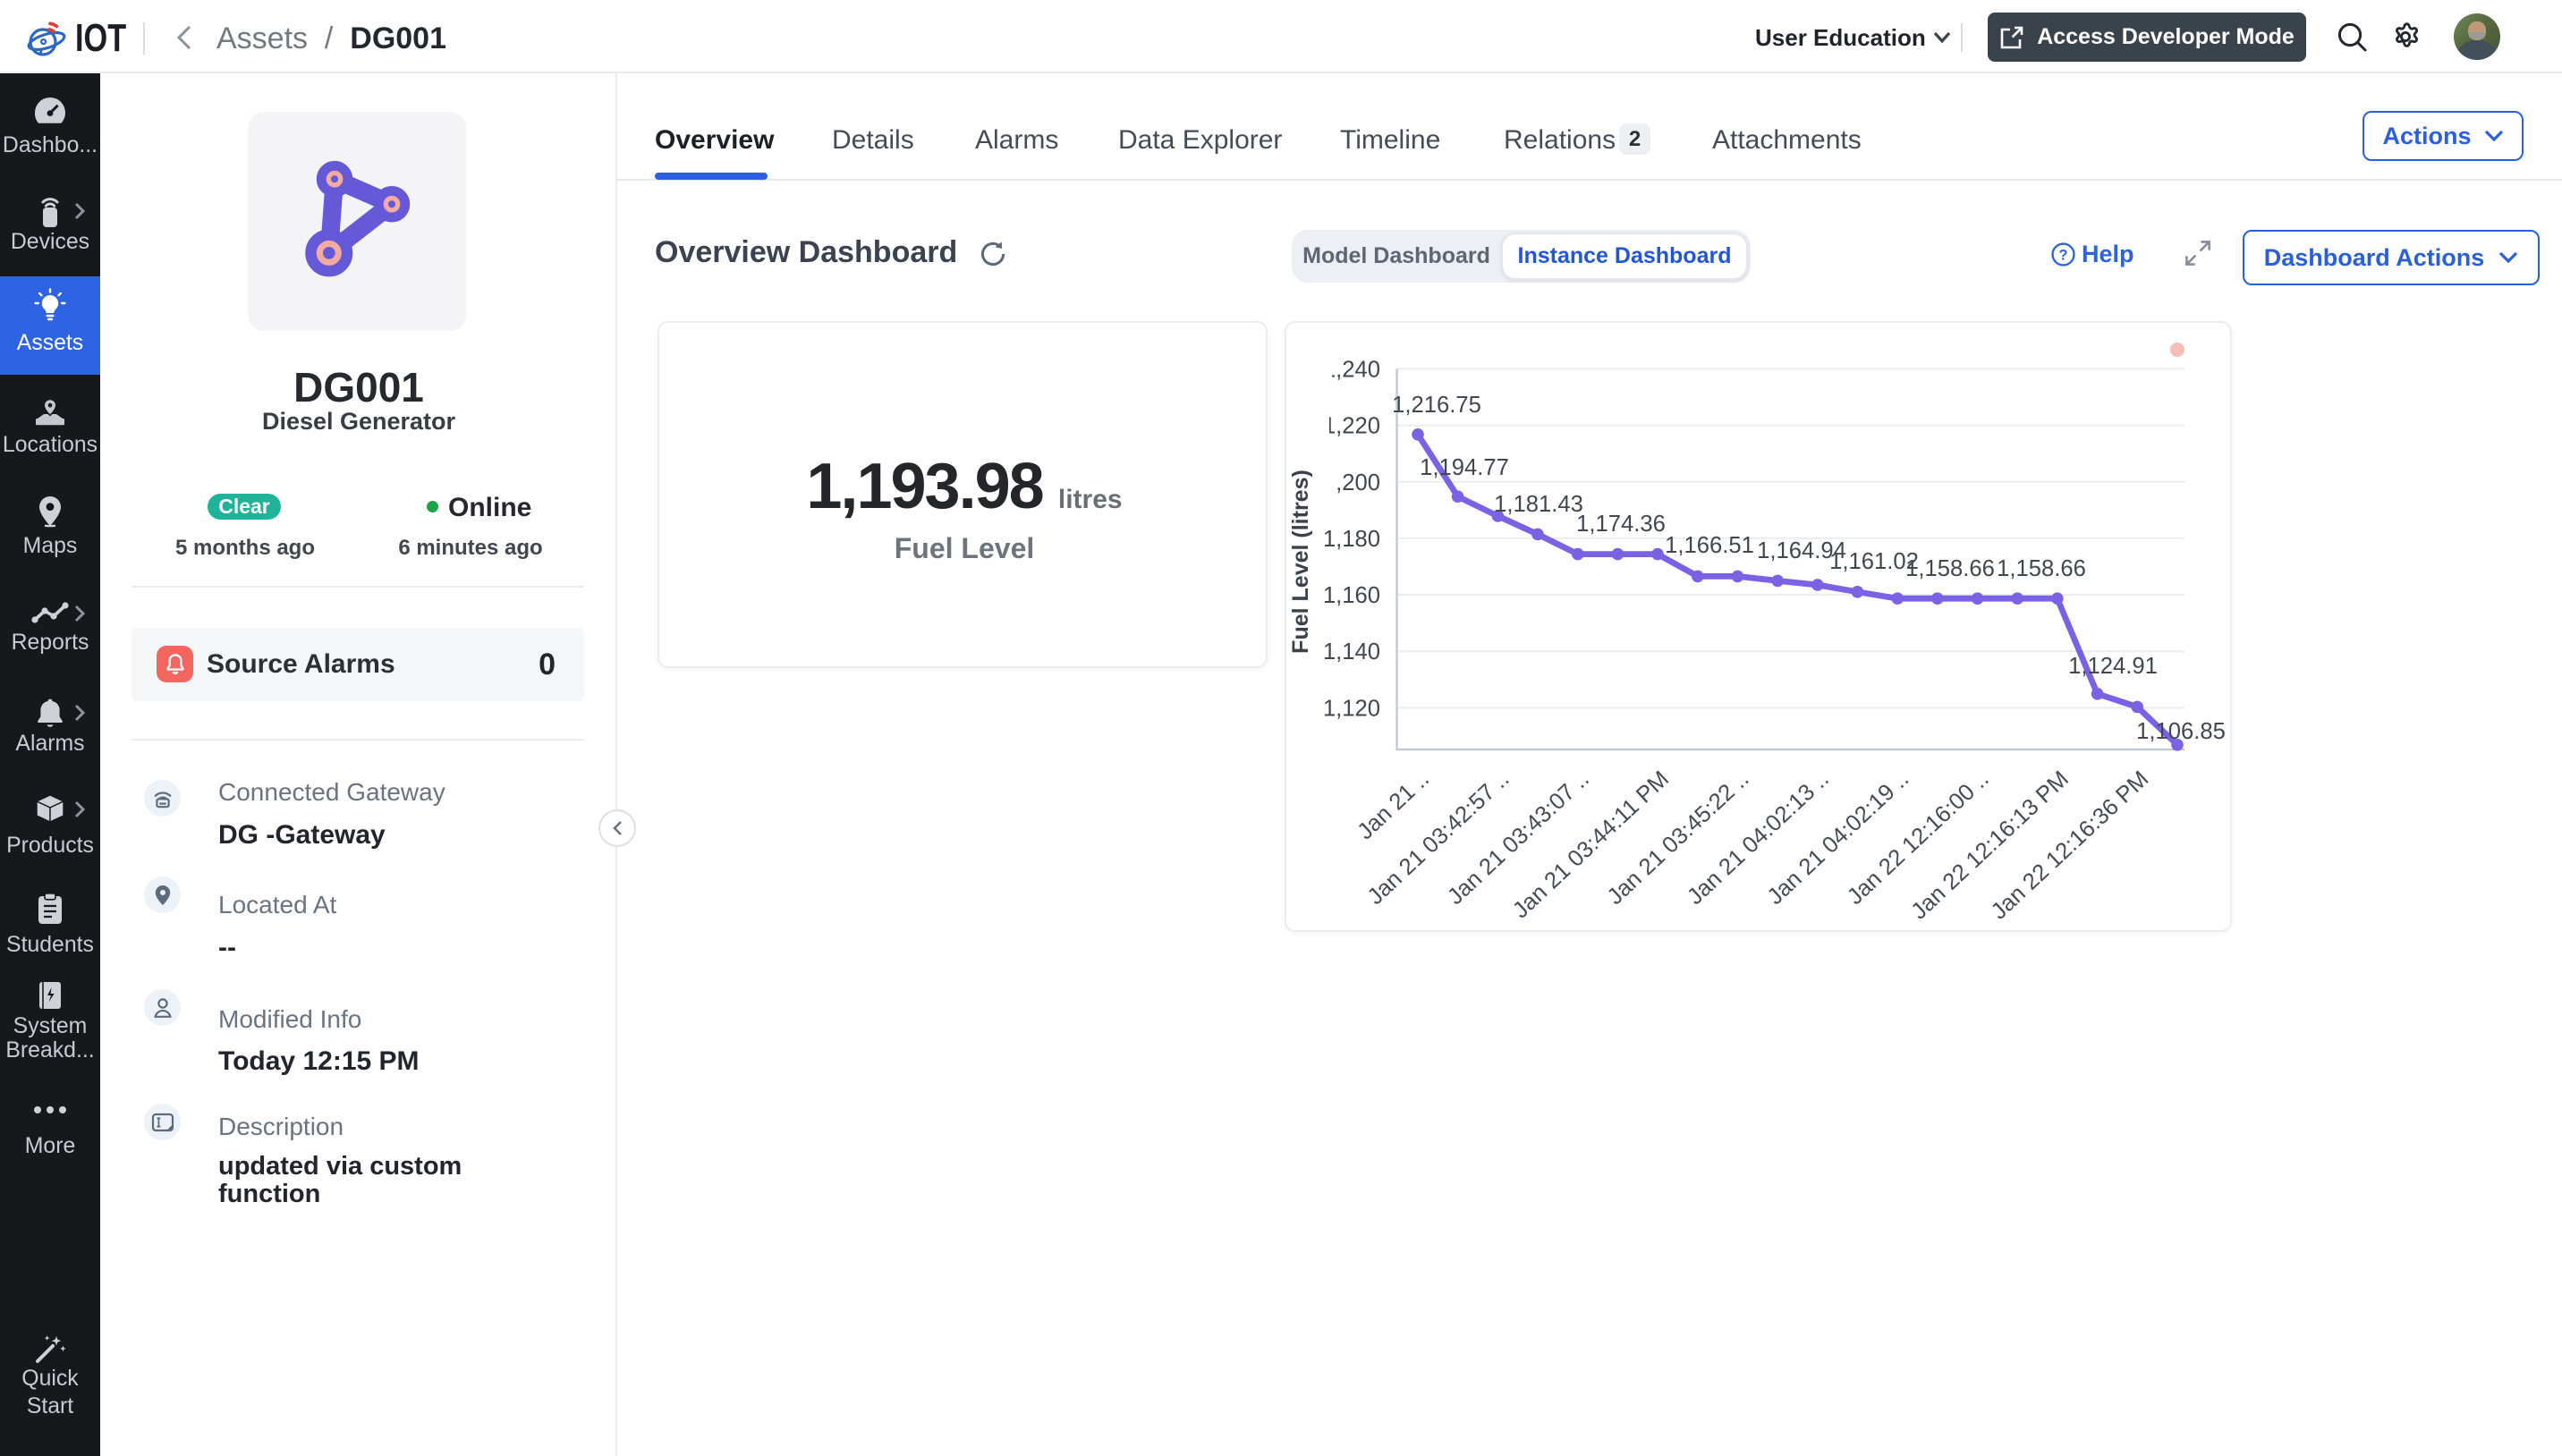 This screenshot has width=2562, height=1456. Describe the element at coordinates (1538, 505) in the screenshot. I see `svg-text: 1,181.43` at that location.